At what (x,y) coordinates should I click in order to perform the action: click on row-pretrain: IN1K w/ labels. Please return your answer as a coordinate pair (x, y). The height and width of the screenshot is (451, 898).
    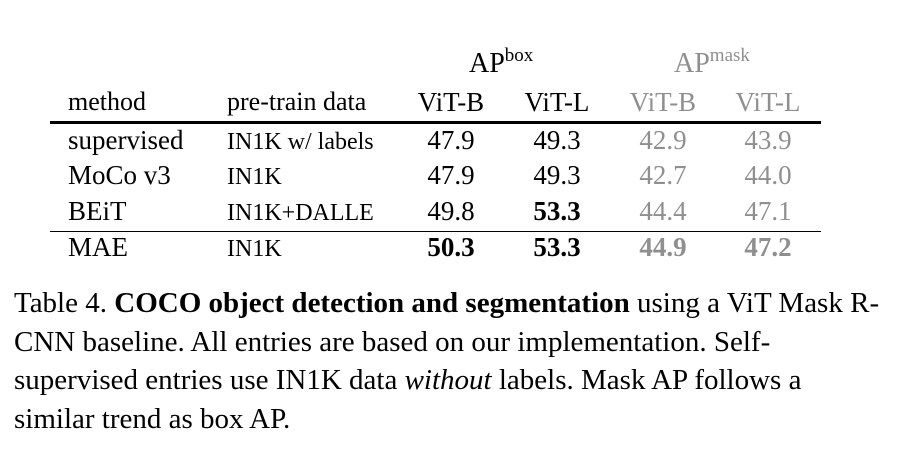
    Looking at the image, I should click on (300, 142).